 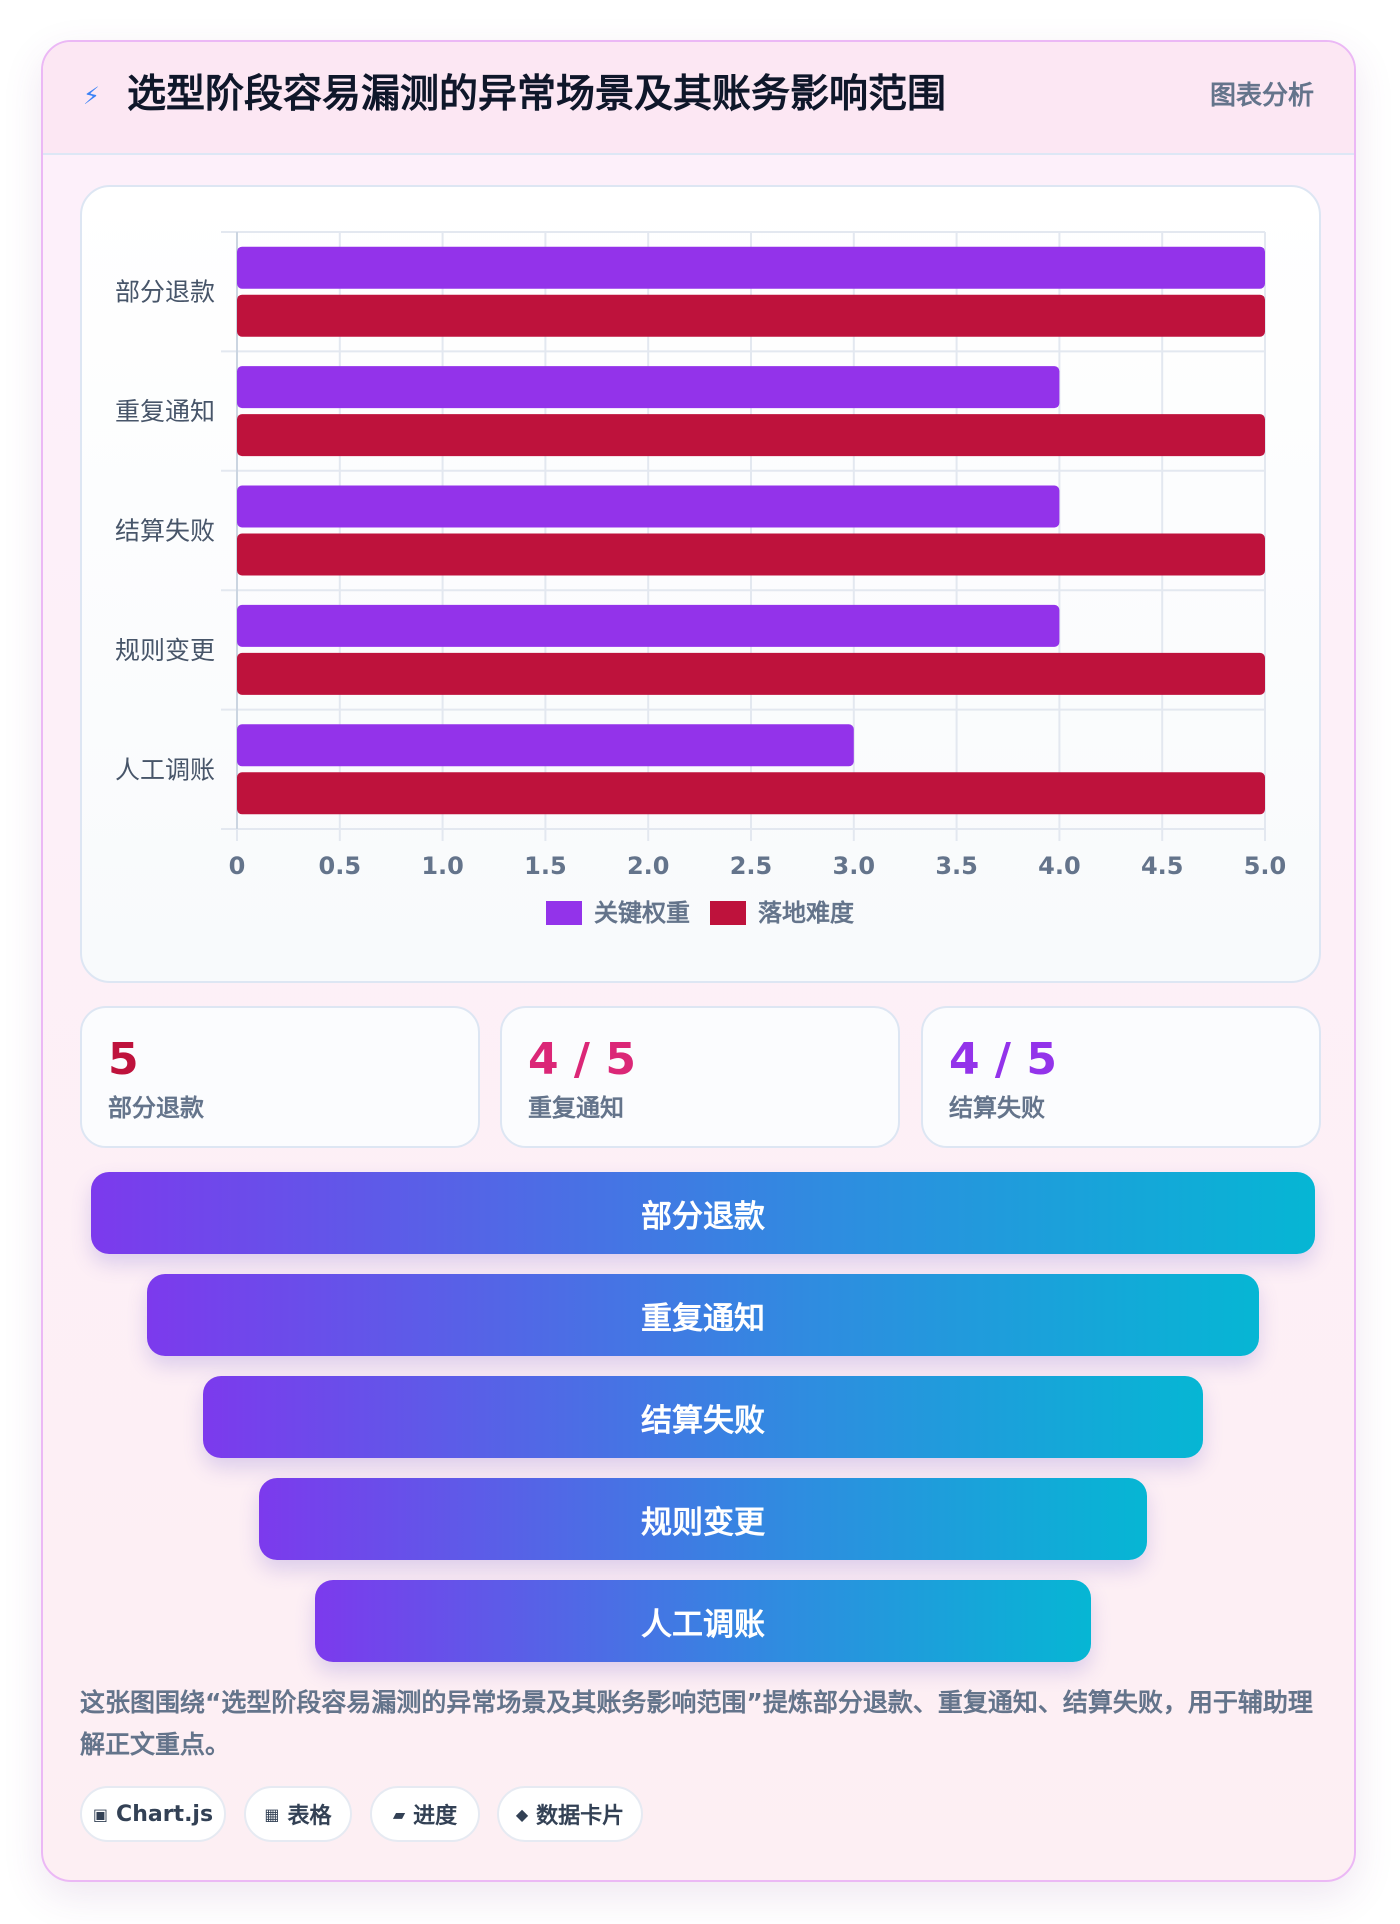 What do you see at coordinates (1265, 866) in the screenshot?
I see `x-tick-label: 5.0` at bounding box center [1265, 866].